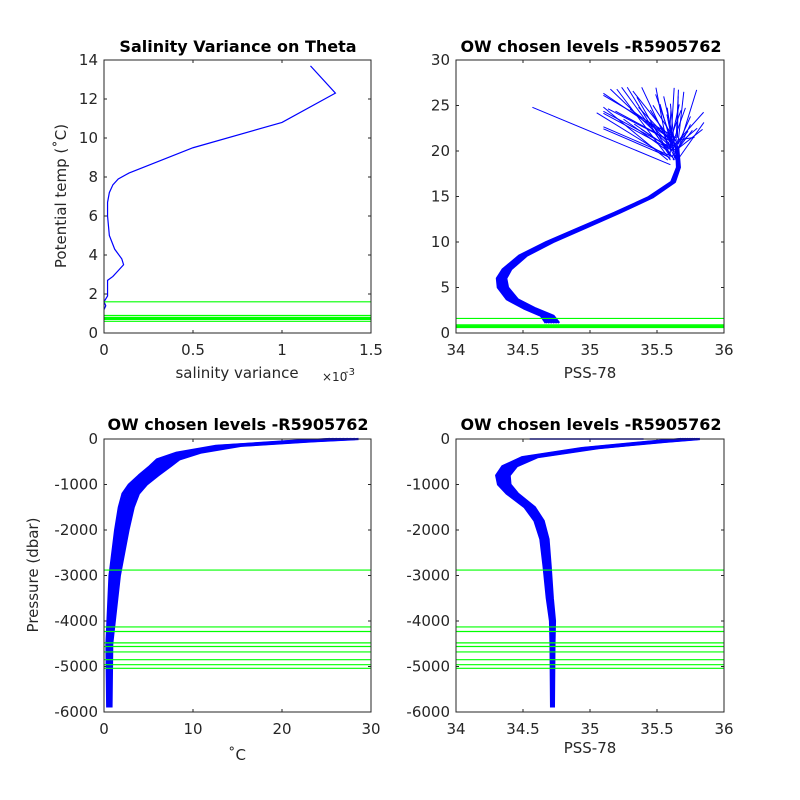  Describe the element at coordinates (88, 60) in the screenshot. I see `y-tick-label: 14` at that location.